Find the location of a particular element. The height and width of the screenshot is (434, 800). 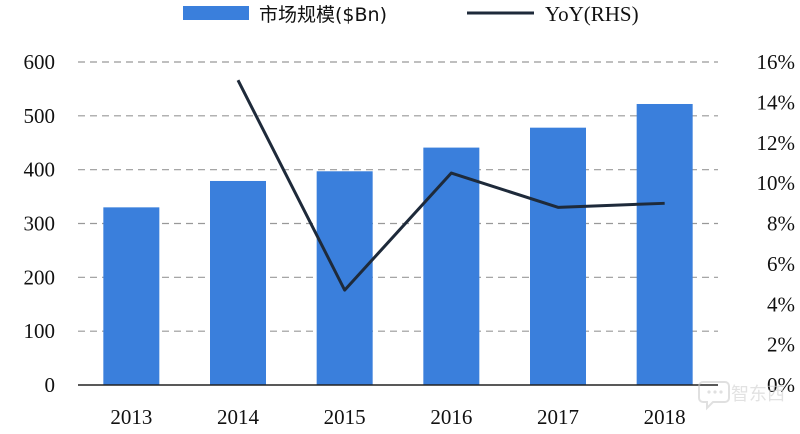

y-axis-left-ticks: 0 100 200 300 400 500 600 is located at coordinates (40, 223).